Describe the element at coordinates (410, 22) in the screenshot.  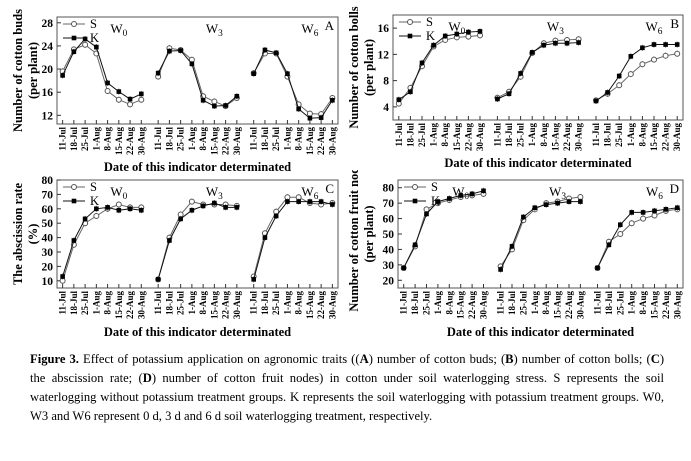
I see `legend-marker-s` at that location.